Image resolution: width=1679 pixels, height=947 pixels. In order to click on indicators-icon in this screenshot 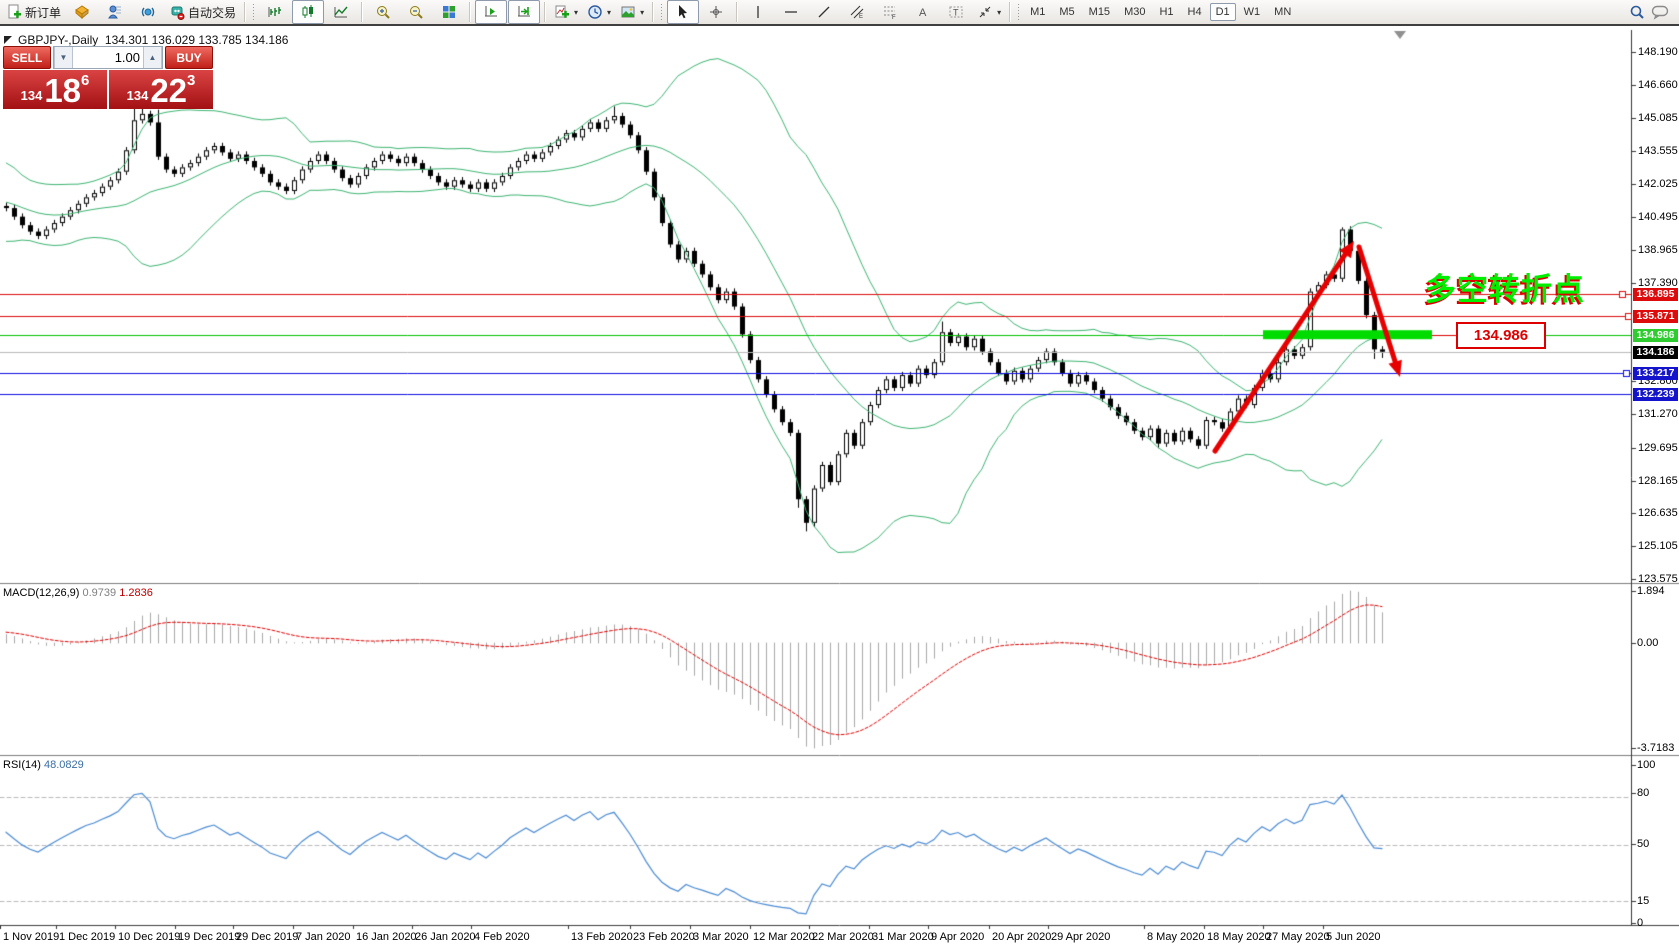, I will do `click(562, 11)`.